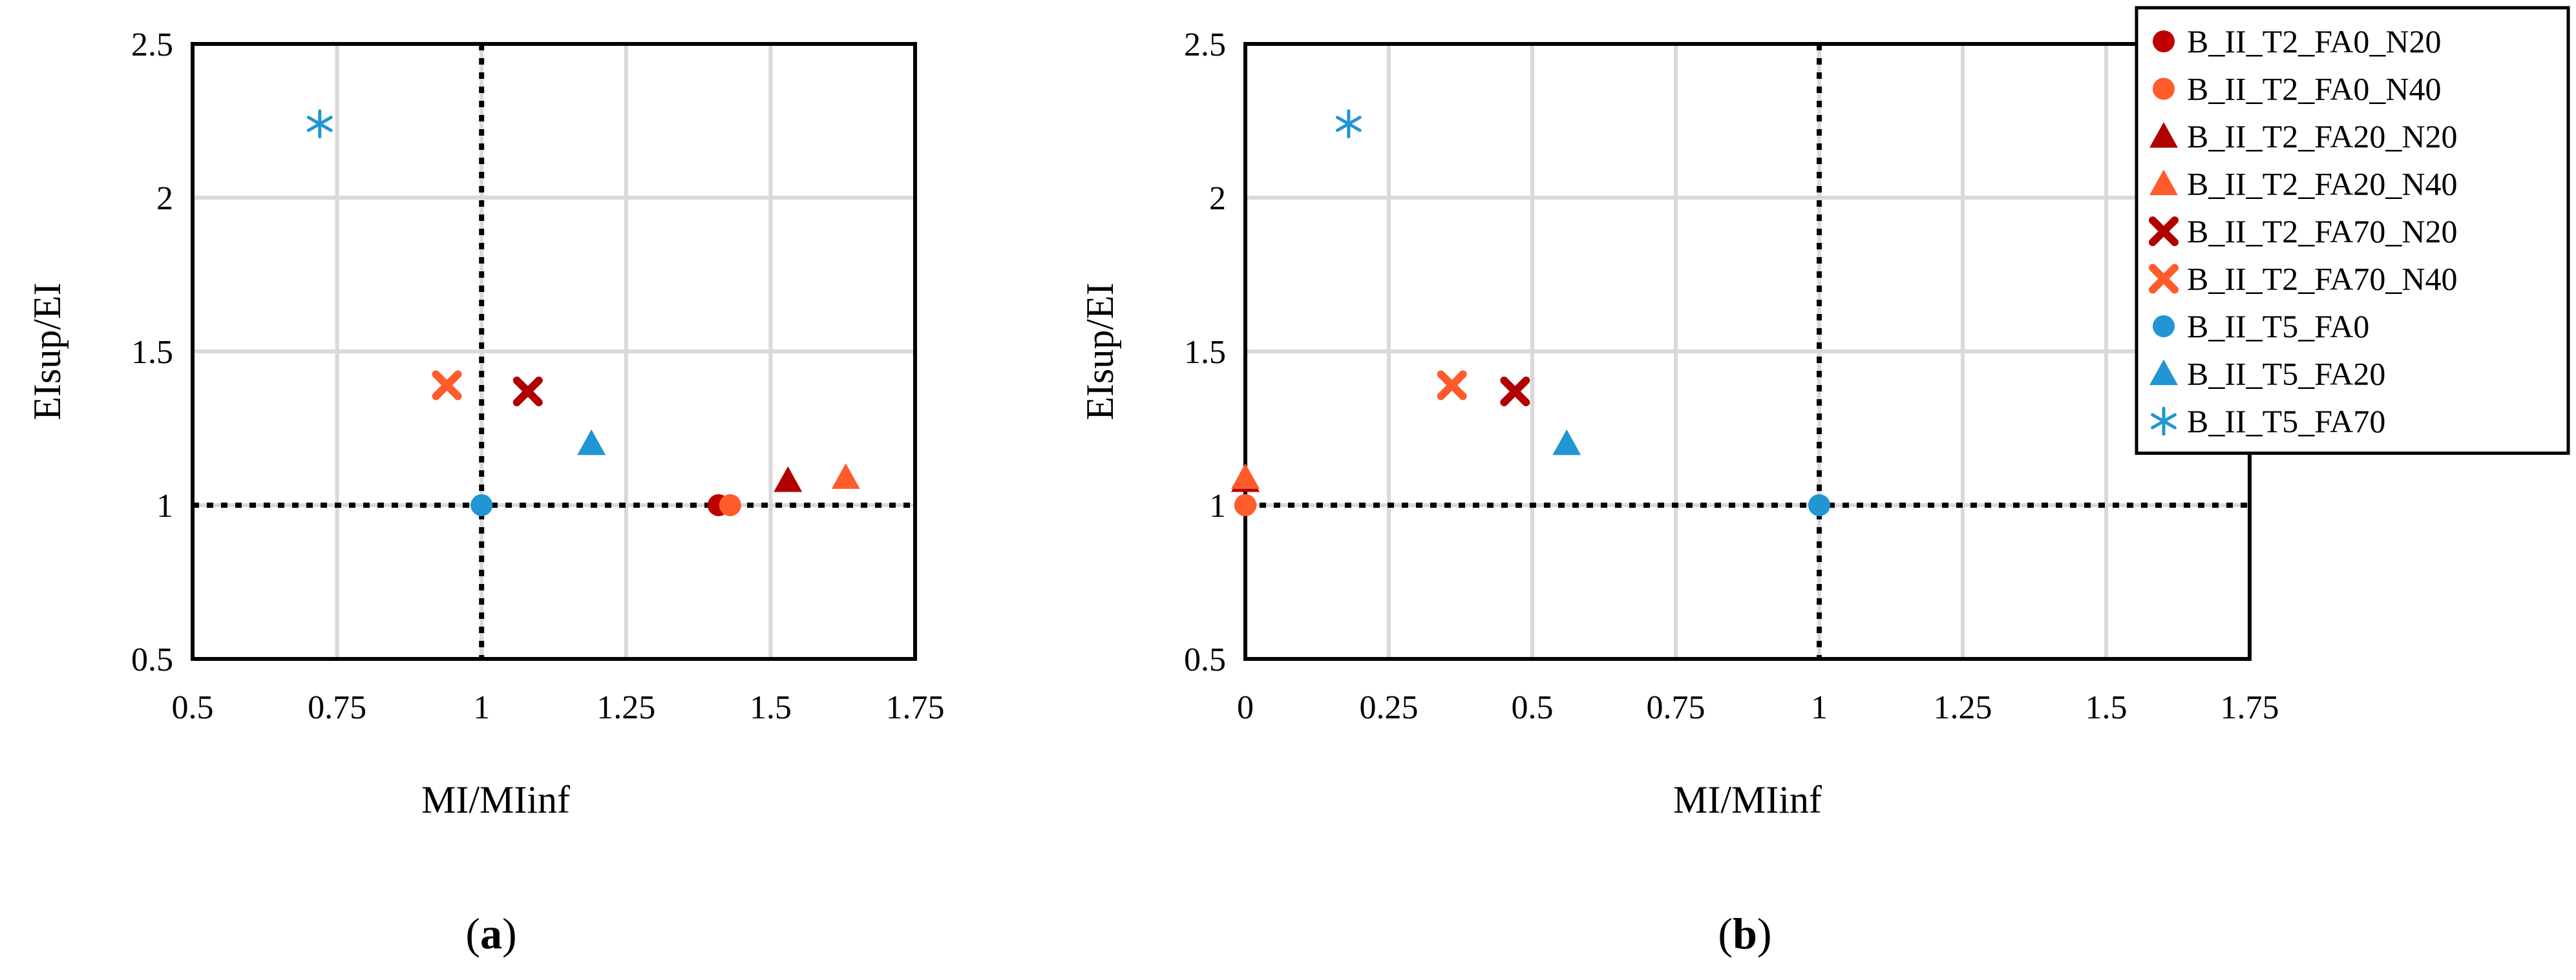  Describe the element at coordinates (1389, 707) in the screenshot. I see `x-tick-label: 0.25` at that location.